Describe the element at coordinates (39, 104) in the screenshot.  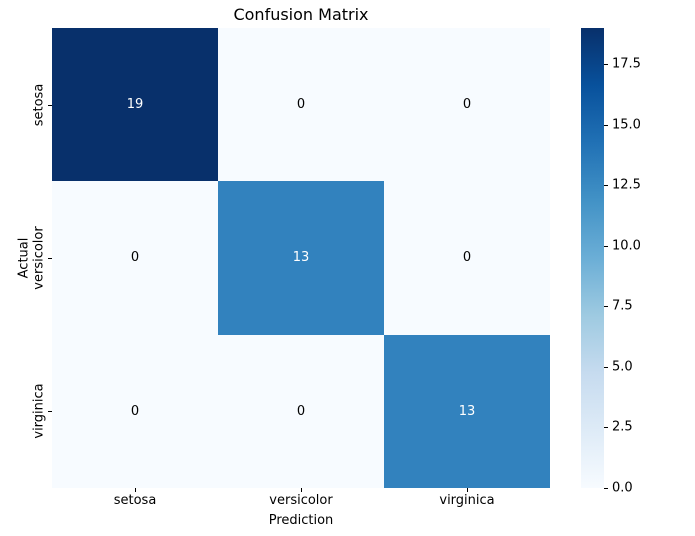
I see `y-tick-label: setosa` at that location.